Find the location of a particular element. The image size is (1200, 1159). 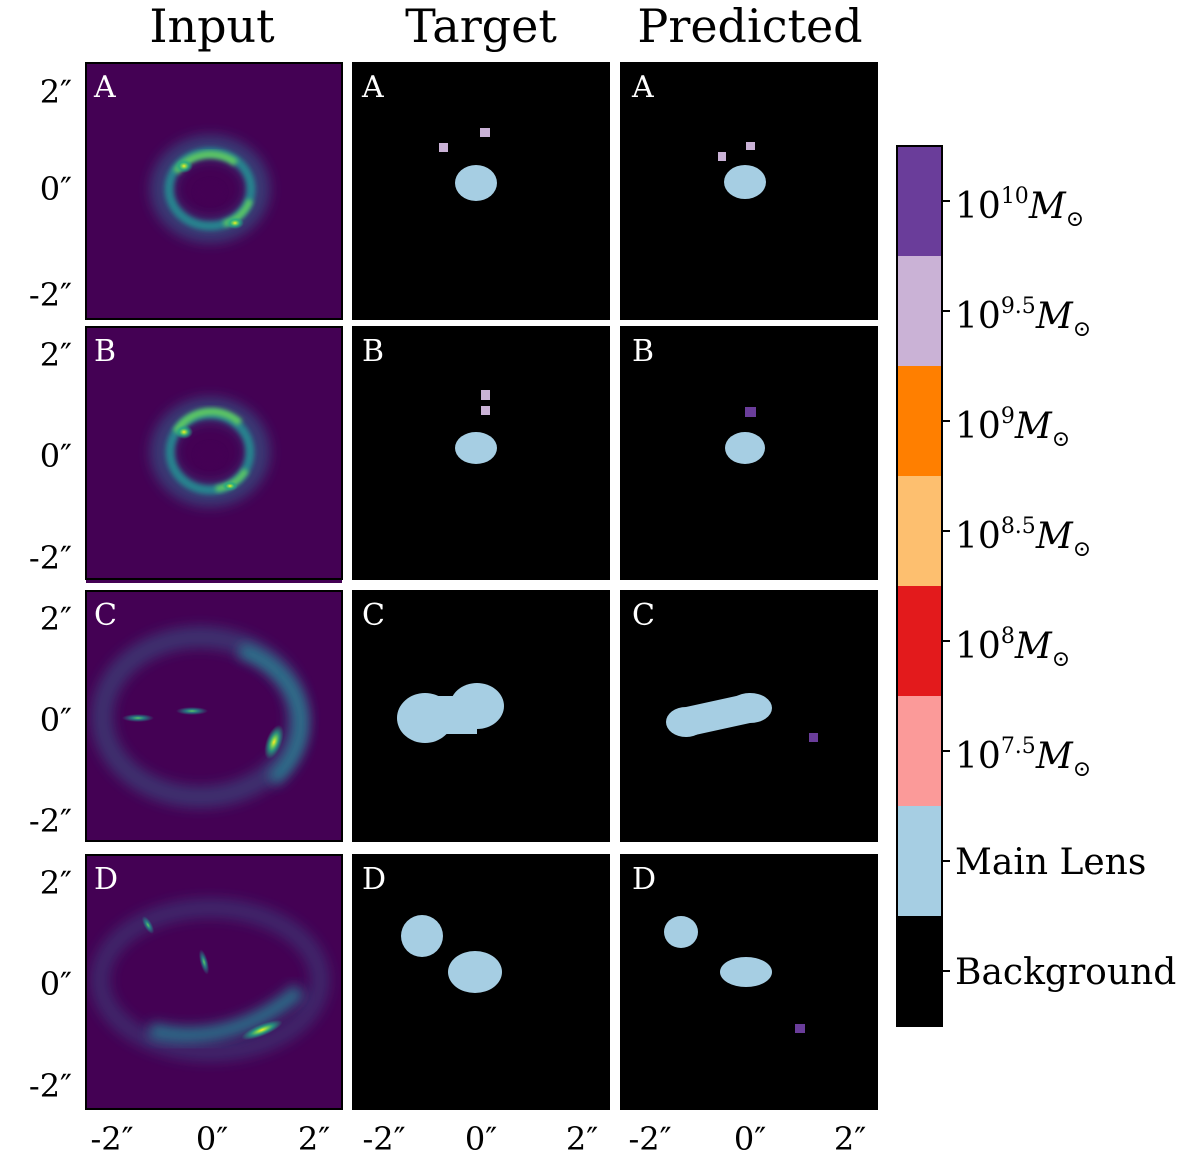

column-title-target: Target is located at coordinates (481, 26).